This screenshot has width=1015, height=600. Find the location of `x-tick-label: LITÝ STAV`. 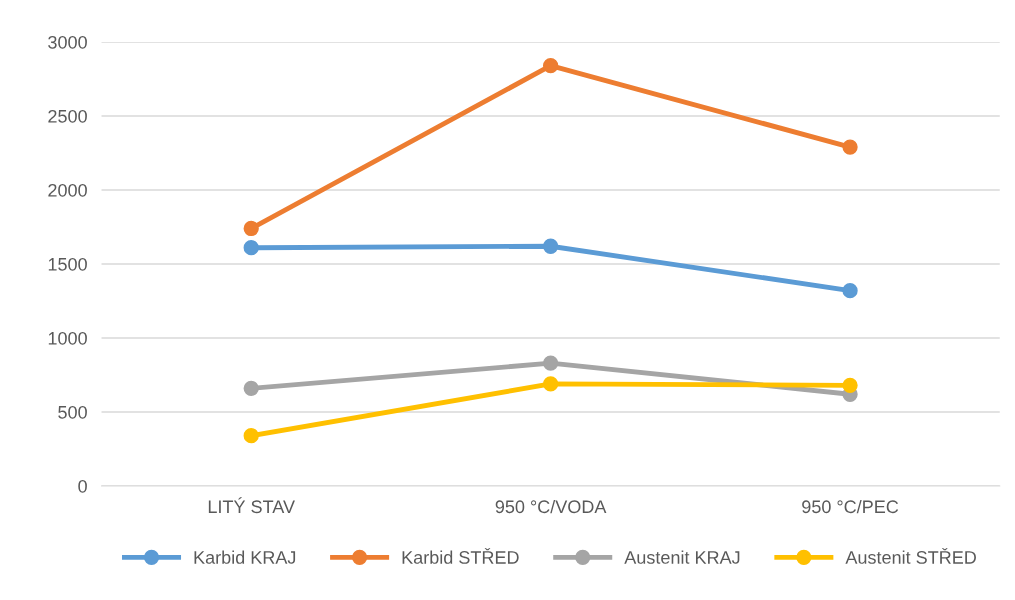

x-tick-label: LITÝ STAV is located at coordinates (251, 505).